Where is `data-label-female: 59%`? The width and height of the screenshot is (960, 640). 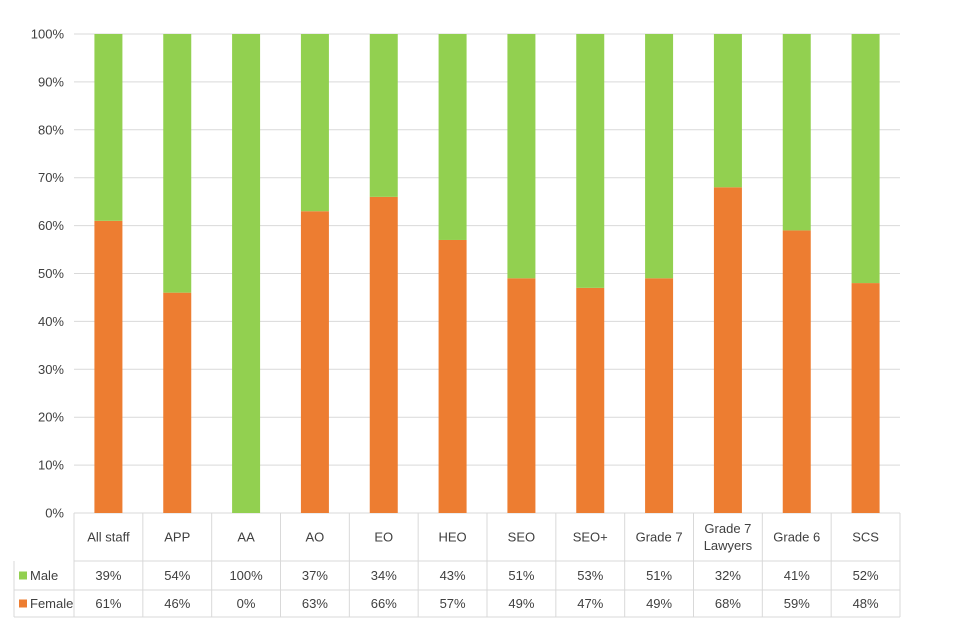 data-label-female: 59% is located at coordinates (797, 603).